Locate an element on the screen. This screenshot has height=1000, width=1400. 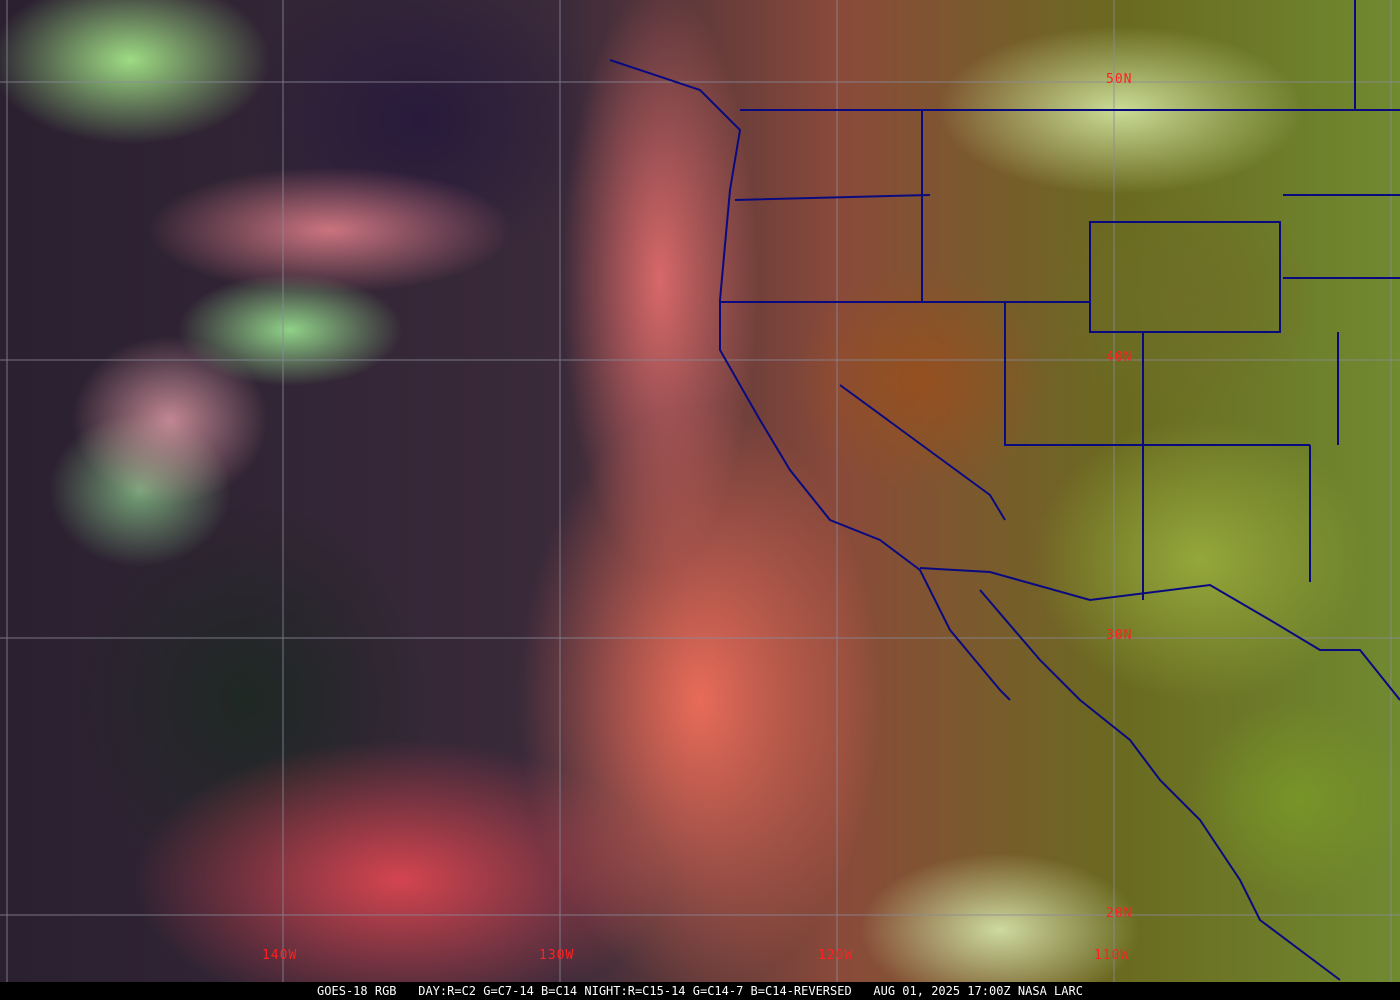
lat-label-30n: 30N is located at coordinates (1119, 635).